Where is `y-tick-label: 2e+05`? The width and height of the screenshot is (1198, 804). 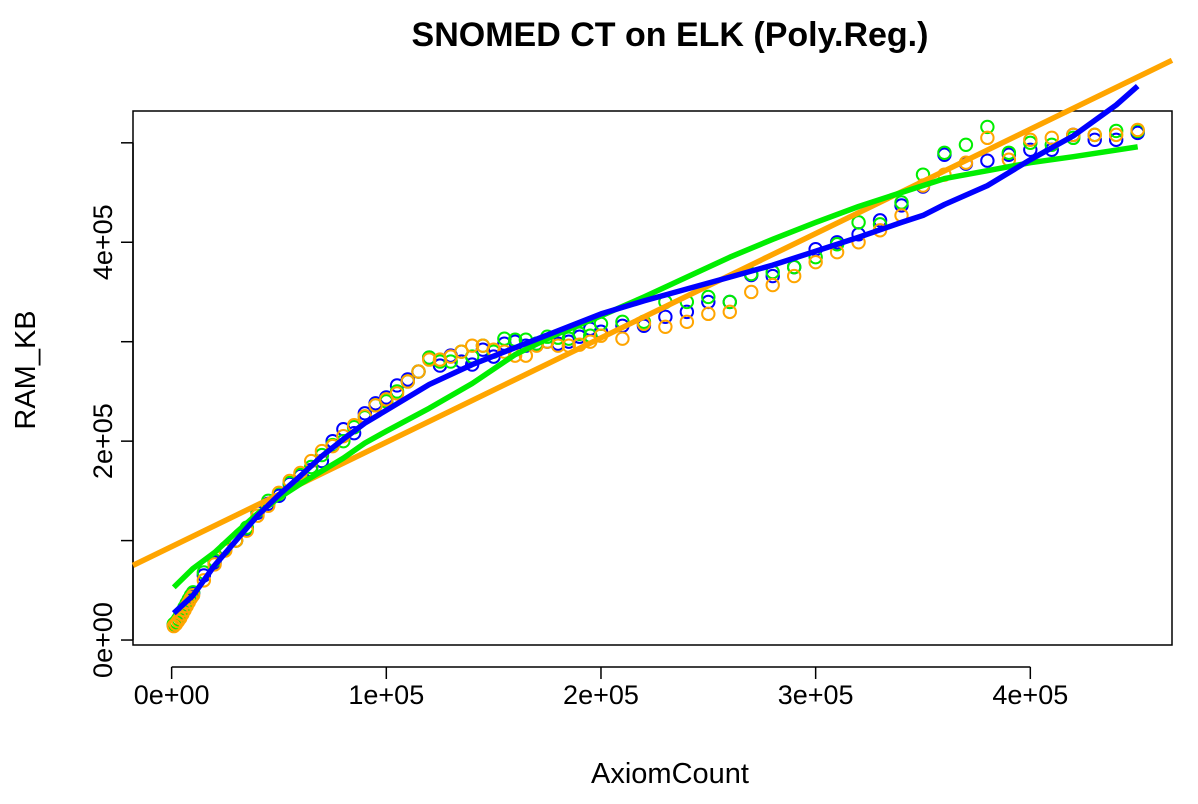 y-tick-label: 2e+05 is located at coordinates (103, 441).